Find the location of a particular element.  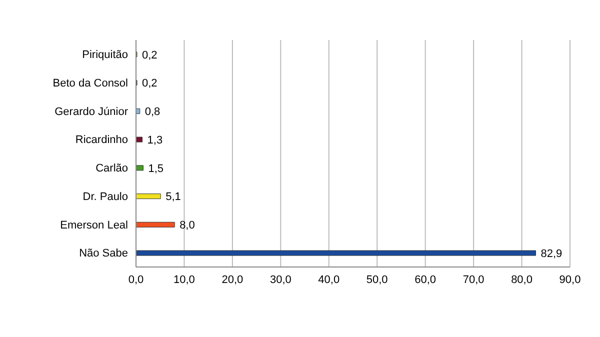

y-tick-label: Beto da Consol is located at coordinates (90, 83).